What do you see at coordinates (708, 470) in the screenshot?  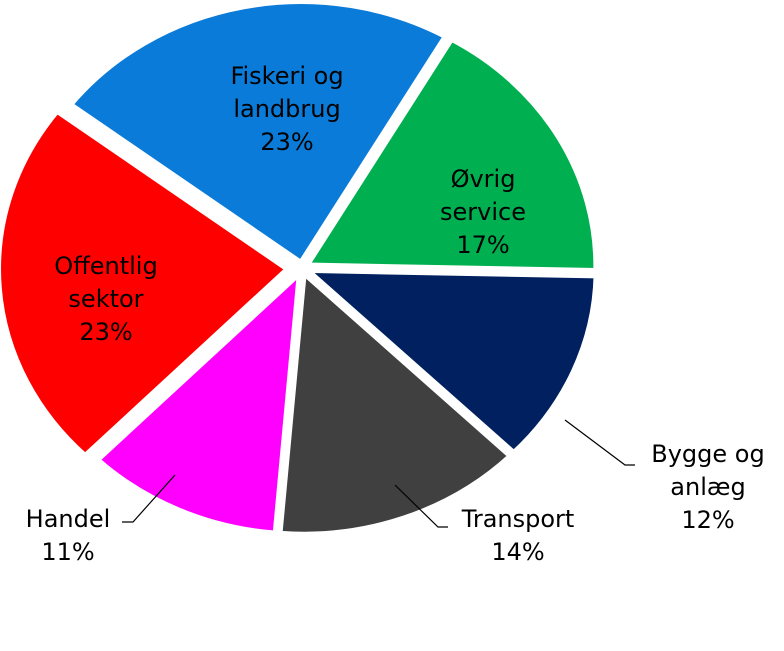 I see `category-label: Bygge og anlæg` at bounding box center [708, 470].